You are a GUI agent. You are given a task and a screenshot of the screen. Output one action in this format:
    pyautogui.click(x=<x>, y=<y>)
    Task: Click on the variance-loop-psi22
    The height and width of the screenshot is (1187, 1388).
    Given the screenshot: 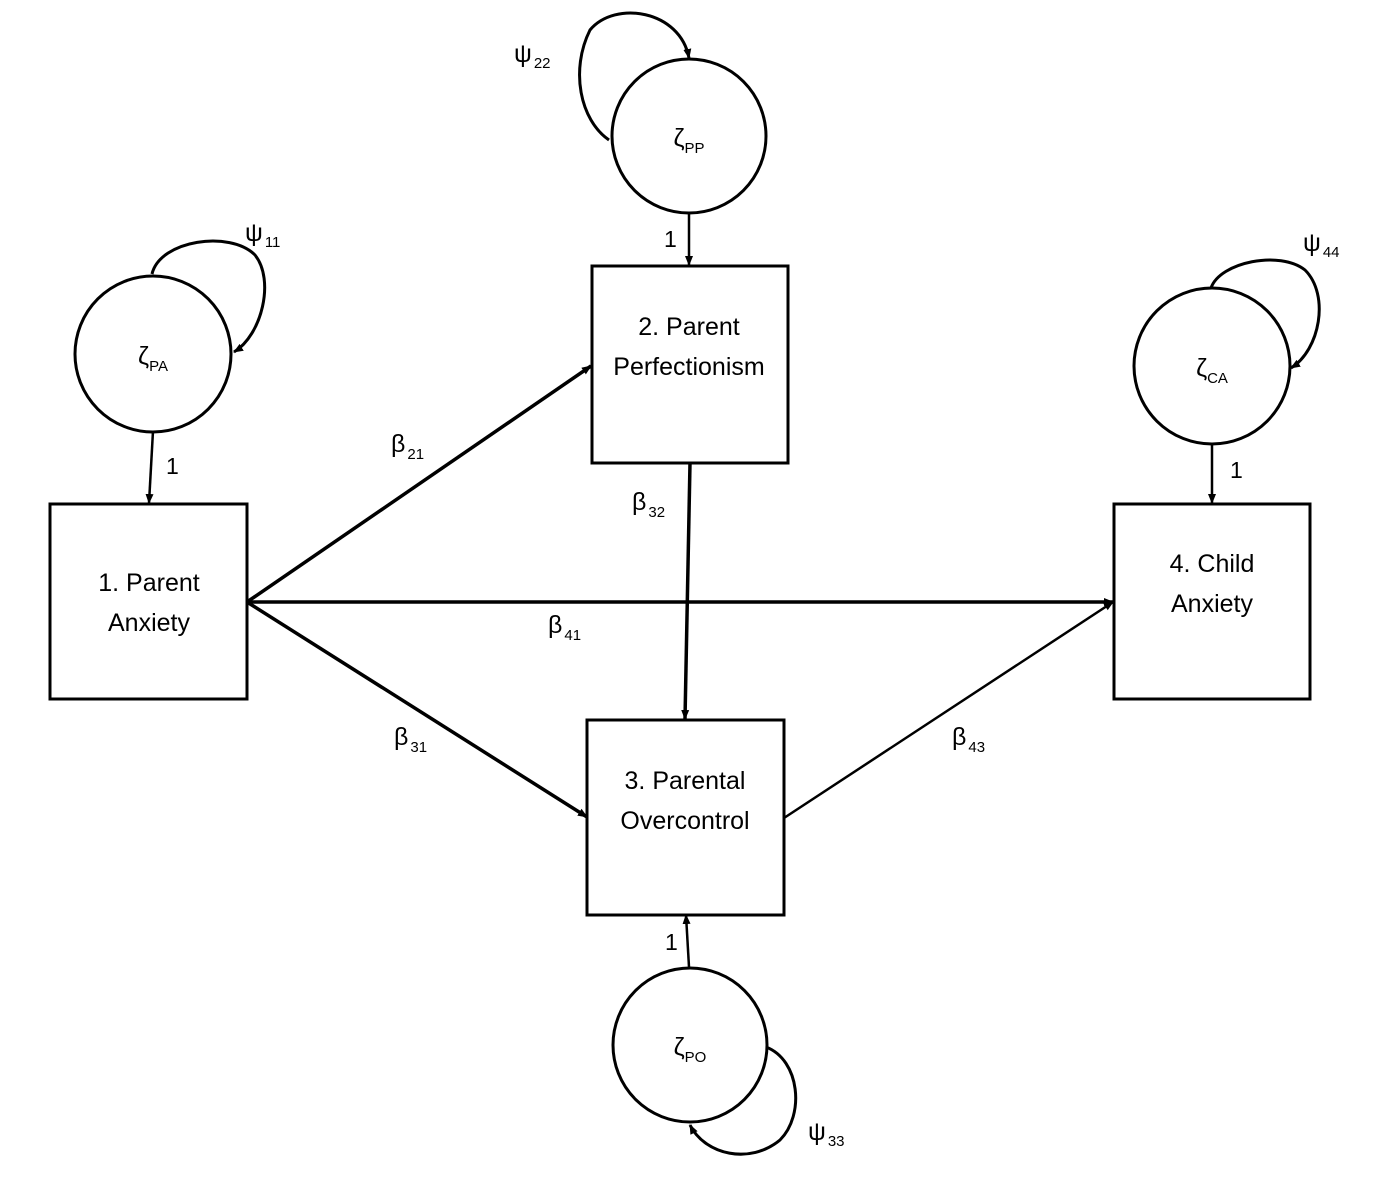 What is the action you would take?
    pyautogui.click(x=635, y=76)
    